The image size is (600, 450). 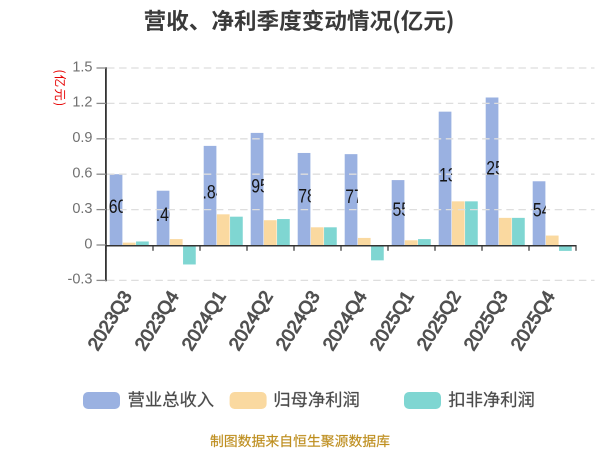 What do you see at coordinates (82, 103) in the screenshot?
I see `svg-text: 1.2` at bounding box center [82, 103].